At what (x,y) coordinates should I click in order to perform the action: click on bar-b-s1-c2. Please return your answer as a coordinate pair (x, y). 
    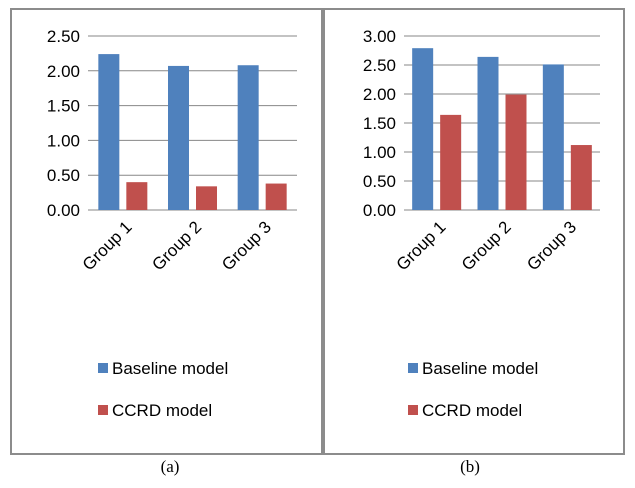
    Looking at the image, I should click on (581, 177).